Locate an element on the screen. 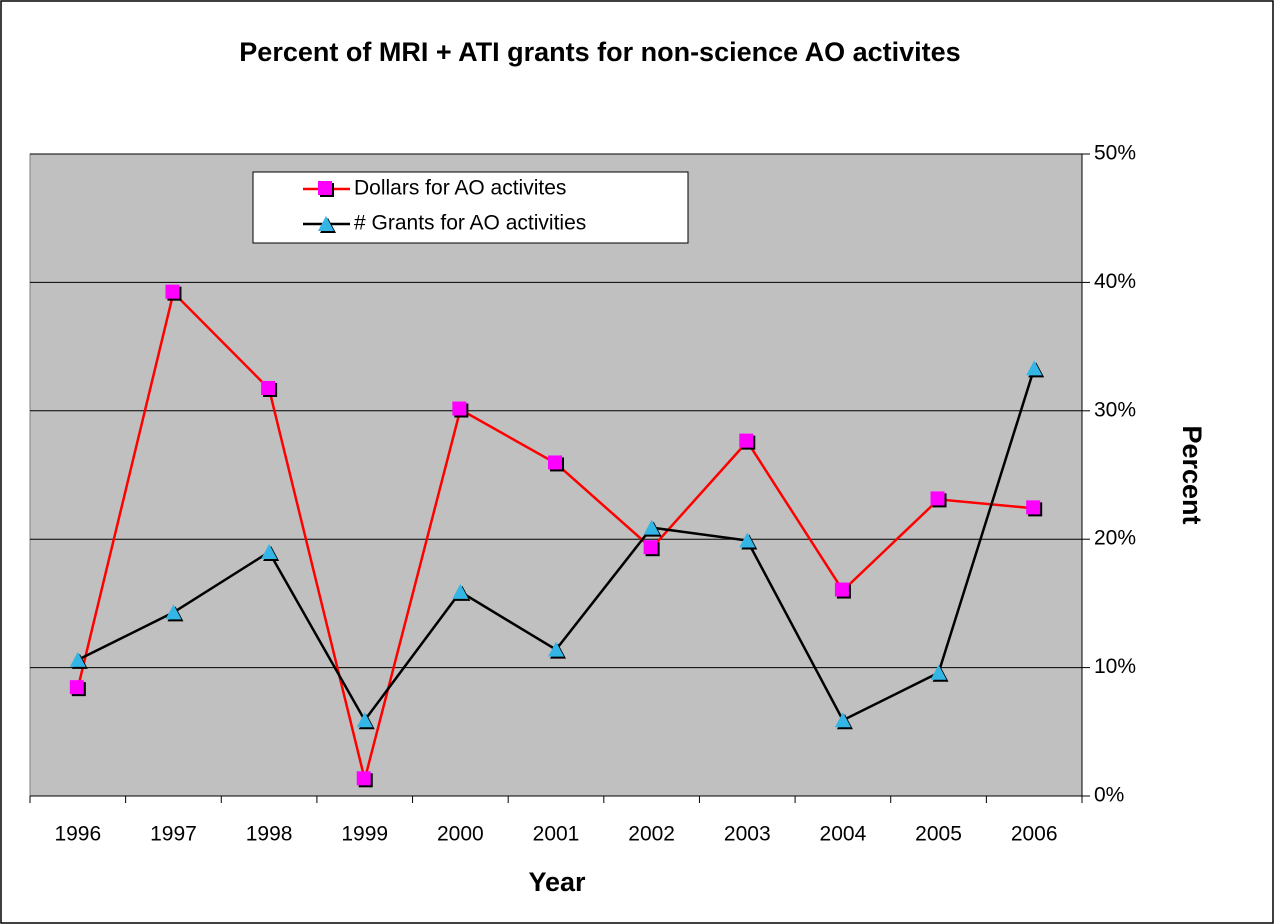  x-tick-label: 2006 is located at coordinates (1034, 834).